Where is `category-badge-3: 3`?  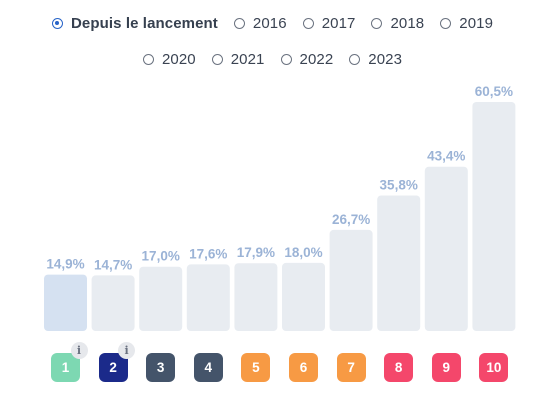
category-badge-3: 3 is located at coordinates (161, 367).